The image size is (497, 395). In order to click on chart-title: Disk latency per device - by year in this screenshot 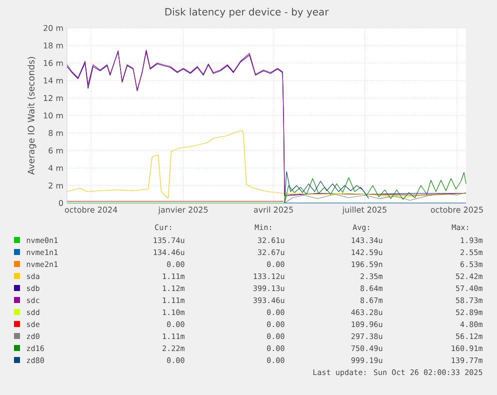, I will do `click(247, 13)`.